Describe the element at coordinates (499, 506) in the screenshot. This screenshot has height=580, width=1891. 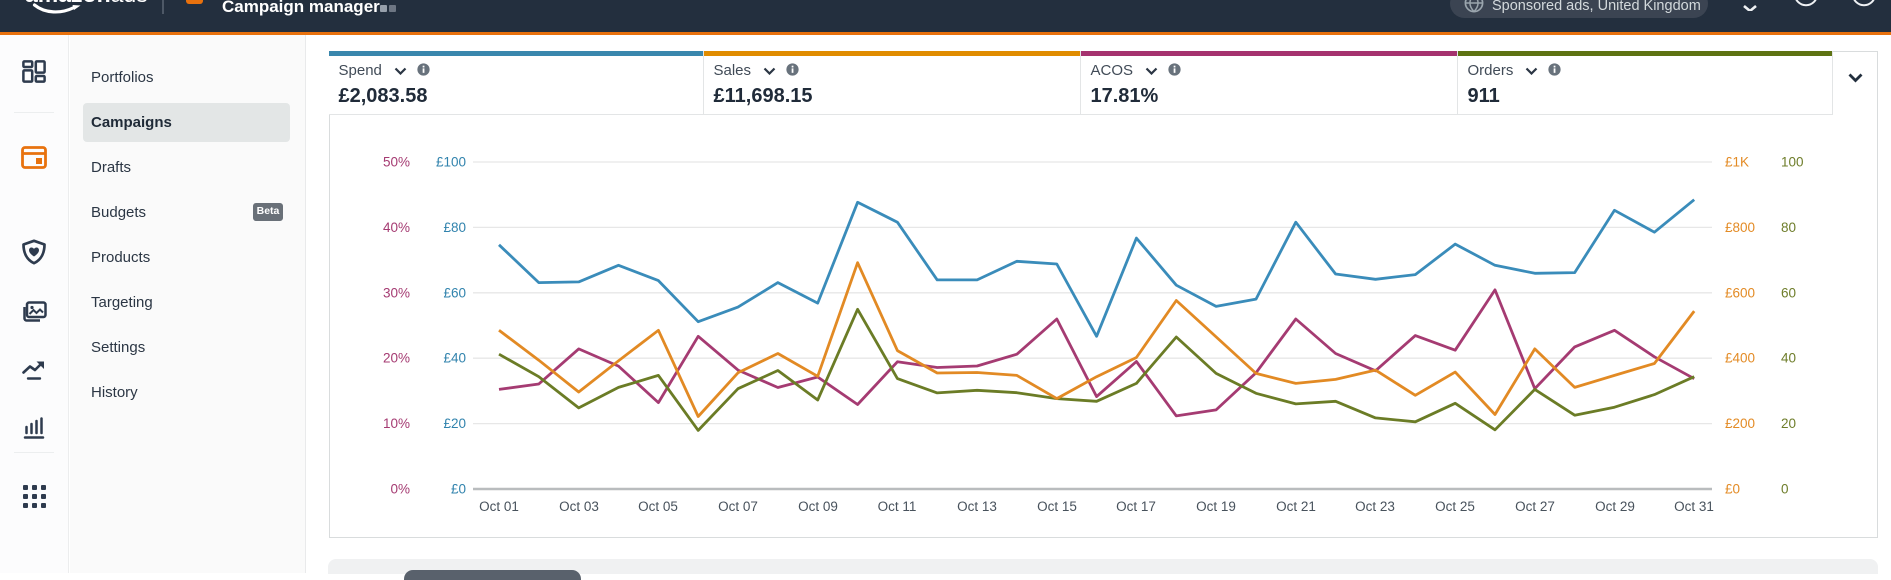
I see `svg-text: Oct 01` at that location.